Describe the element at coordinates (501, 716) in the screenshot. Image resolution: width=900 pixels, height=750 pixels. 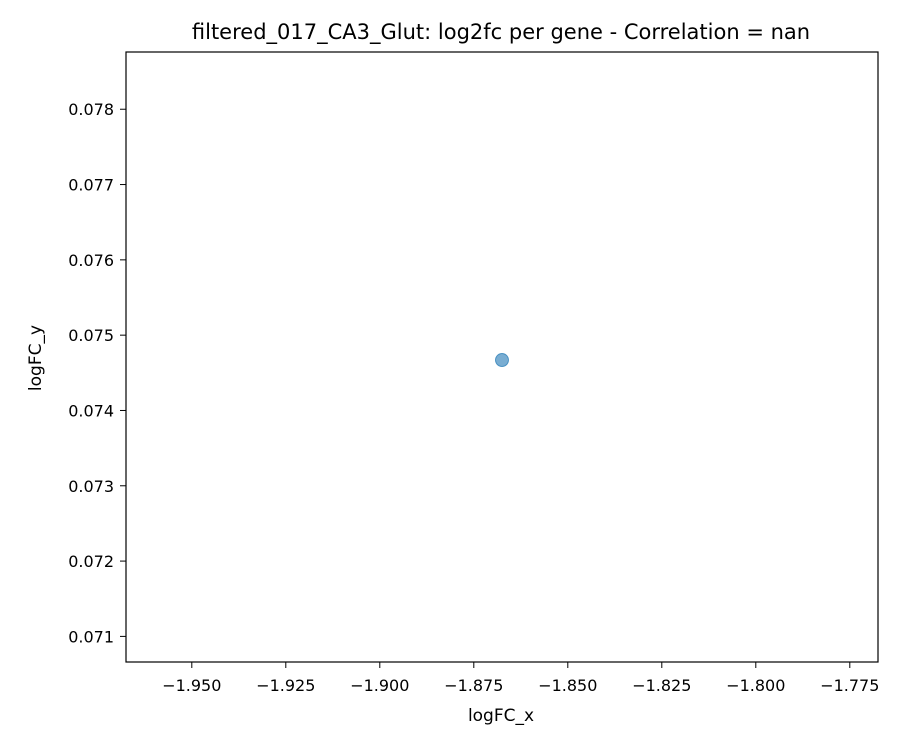
I see `x-axis-label: logFC_x` at that location.